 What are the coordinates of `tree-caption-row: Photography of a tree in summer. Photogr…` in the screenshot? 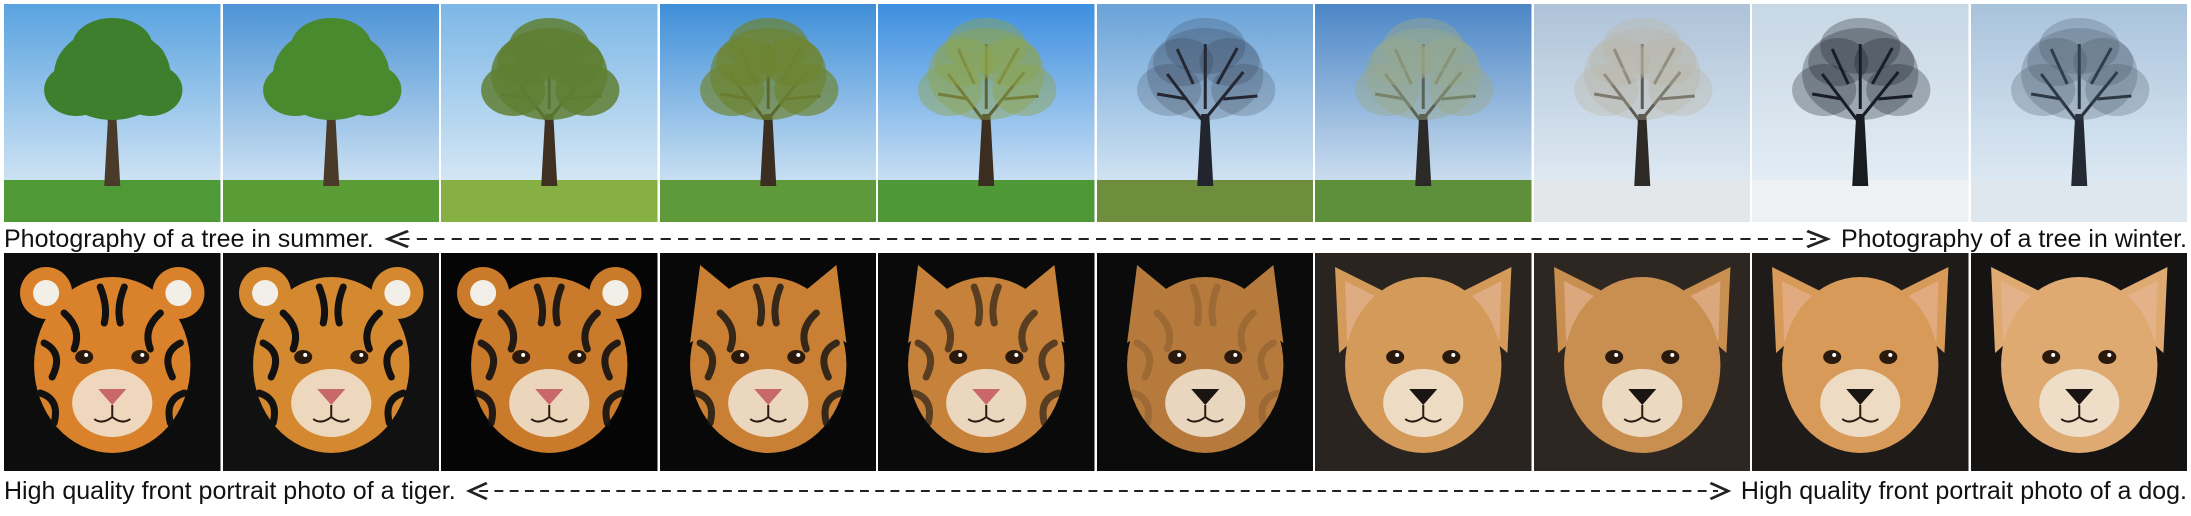 It's located at (1095, 239).